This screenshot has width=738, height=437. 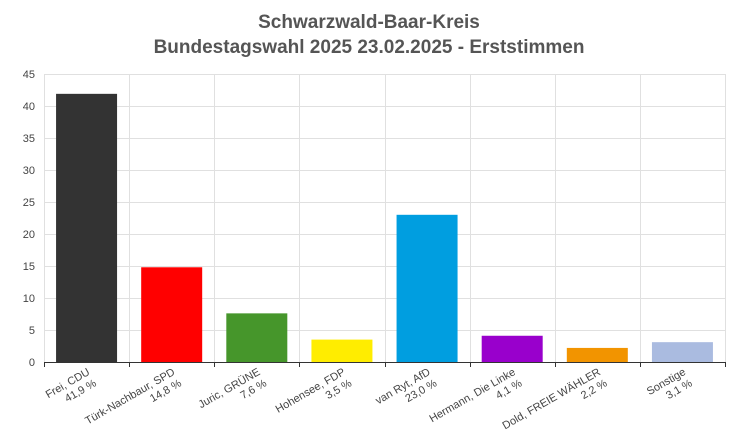 I want to click on x-tick-label: van Ryt, AfD23,0 %, so click(x=407, y=392).